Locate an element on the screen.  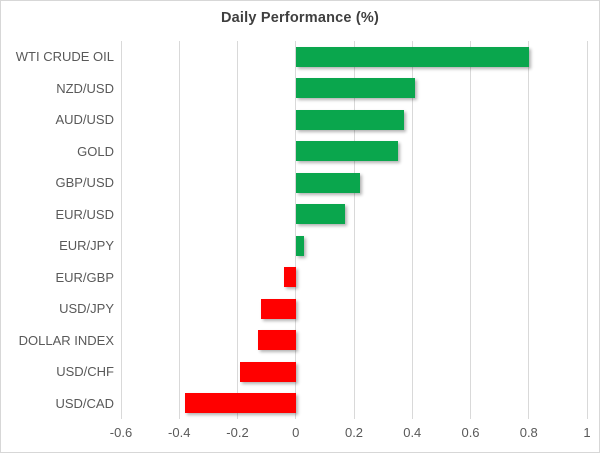
category-label-eur-jpy: EUR/JPY is located at coordinates (86, 245).